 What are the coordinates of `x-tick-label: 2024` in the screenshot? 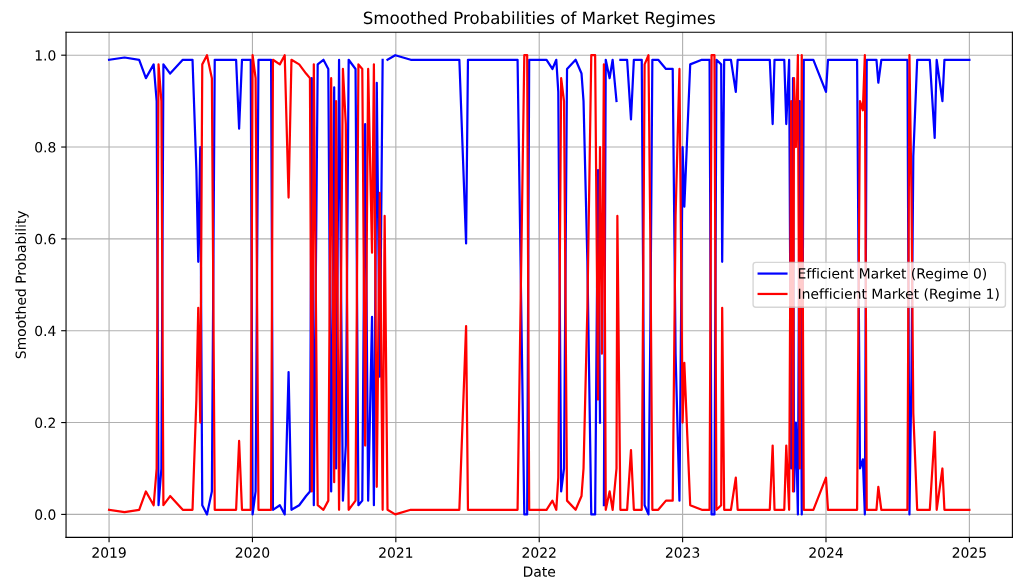 It's located at (826, 552).